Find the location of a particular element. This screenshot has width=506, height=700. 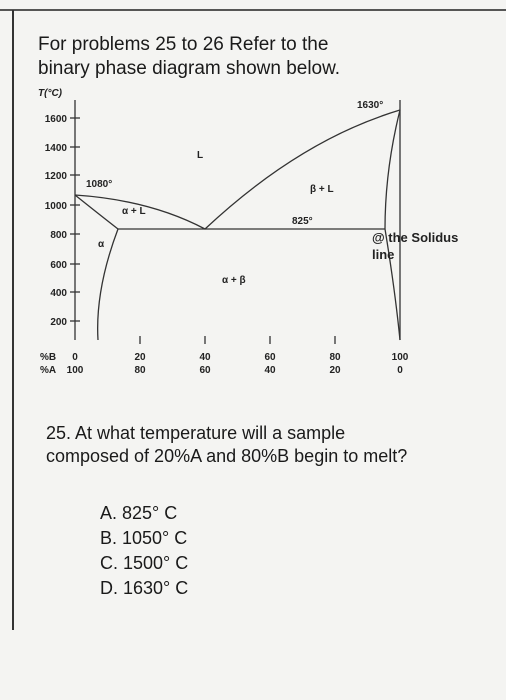

annotation: α is located at coordinates (101, 244).